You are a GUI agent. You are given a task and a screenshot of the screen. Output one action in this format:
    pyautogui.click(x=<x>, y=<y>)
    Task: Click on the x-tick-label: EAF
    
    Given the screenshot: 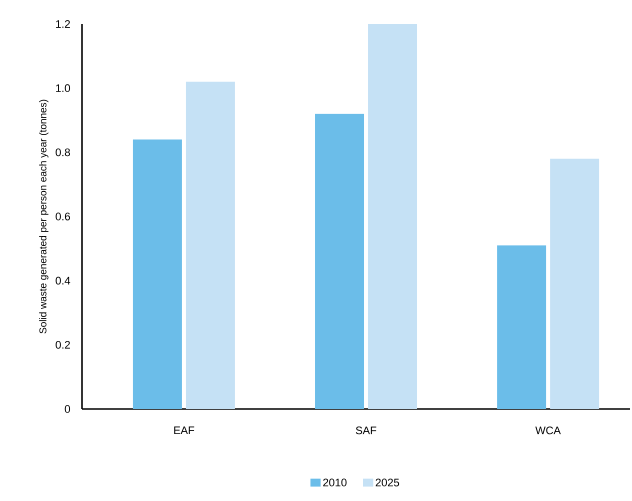 What is the action you would take?
    pyautogui.click(x=184, y=430)
    